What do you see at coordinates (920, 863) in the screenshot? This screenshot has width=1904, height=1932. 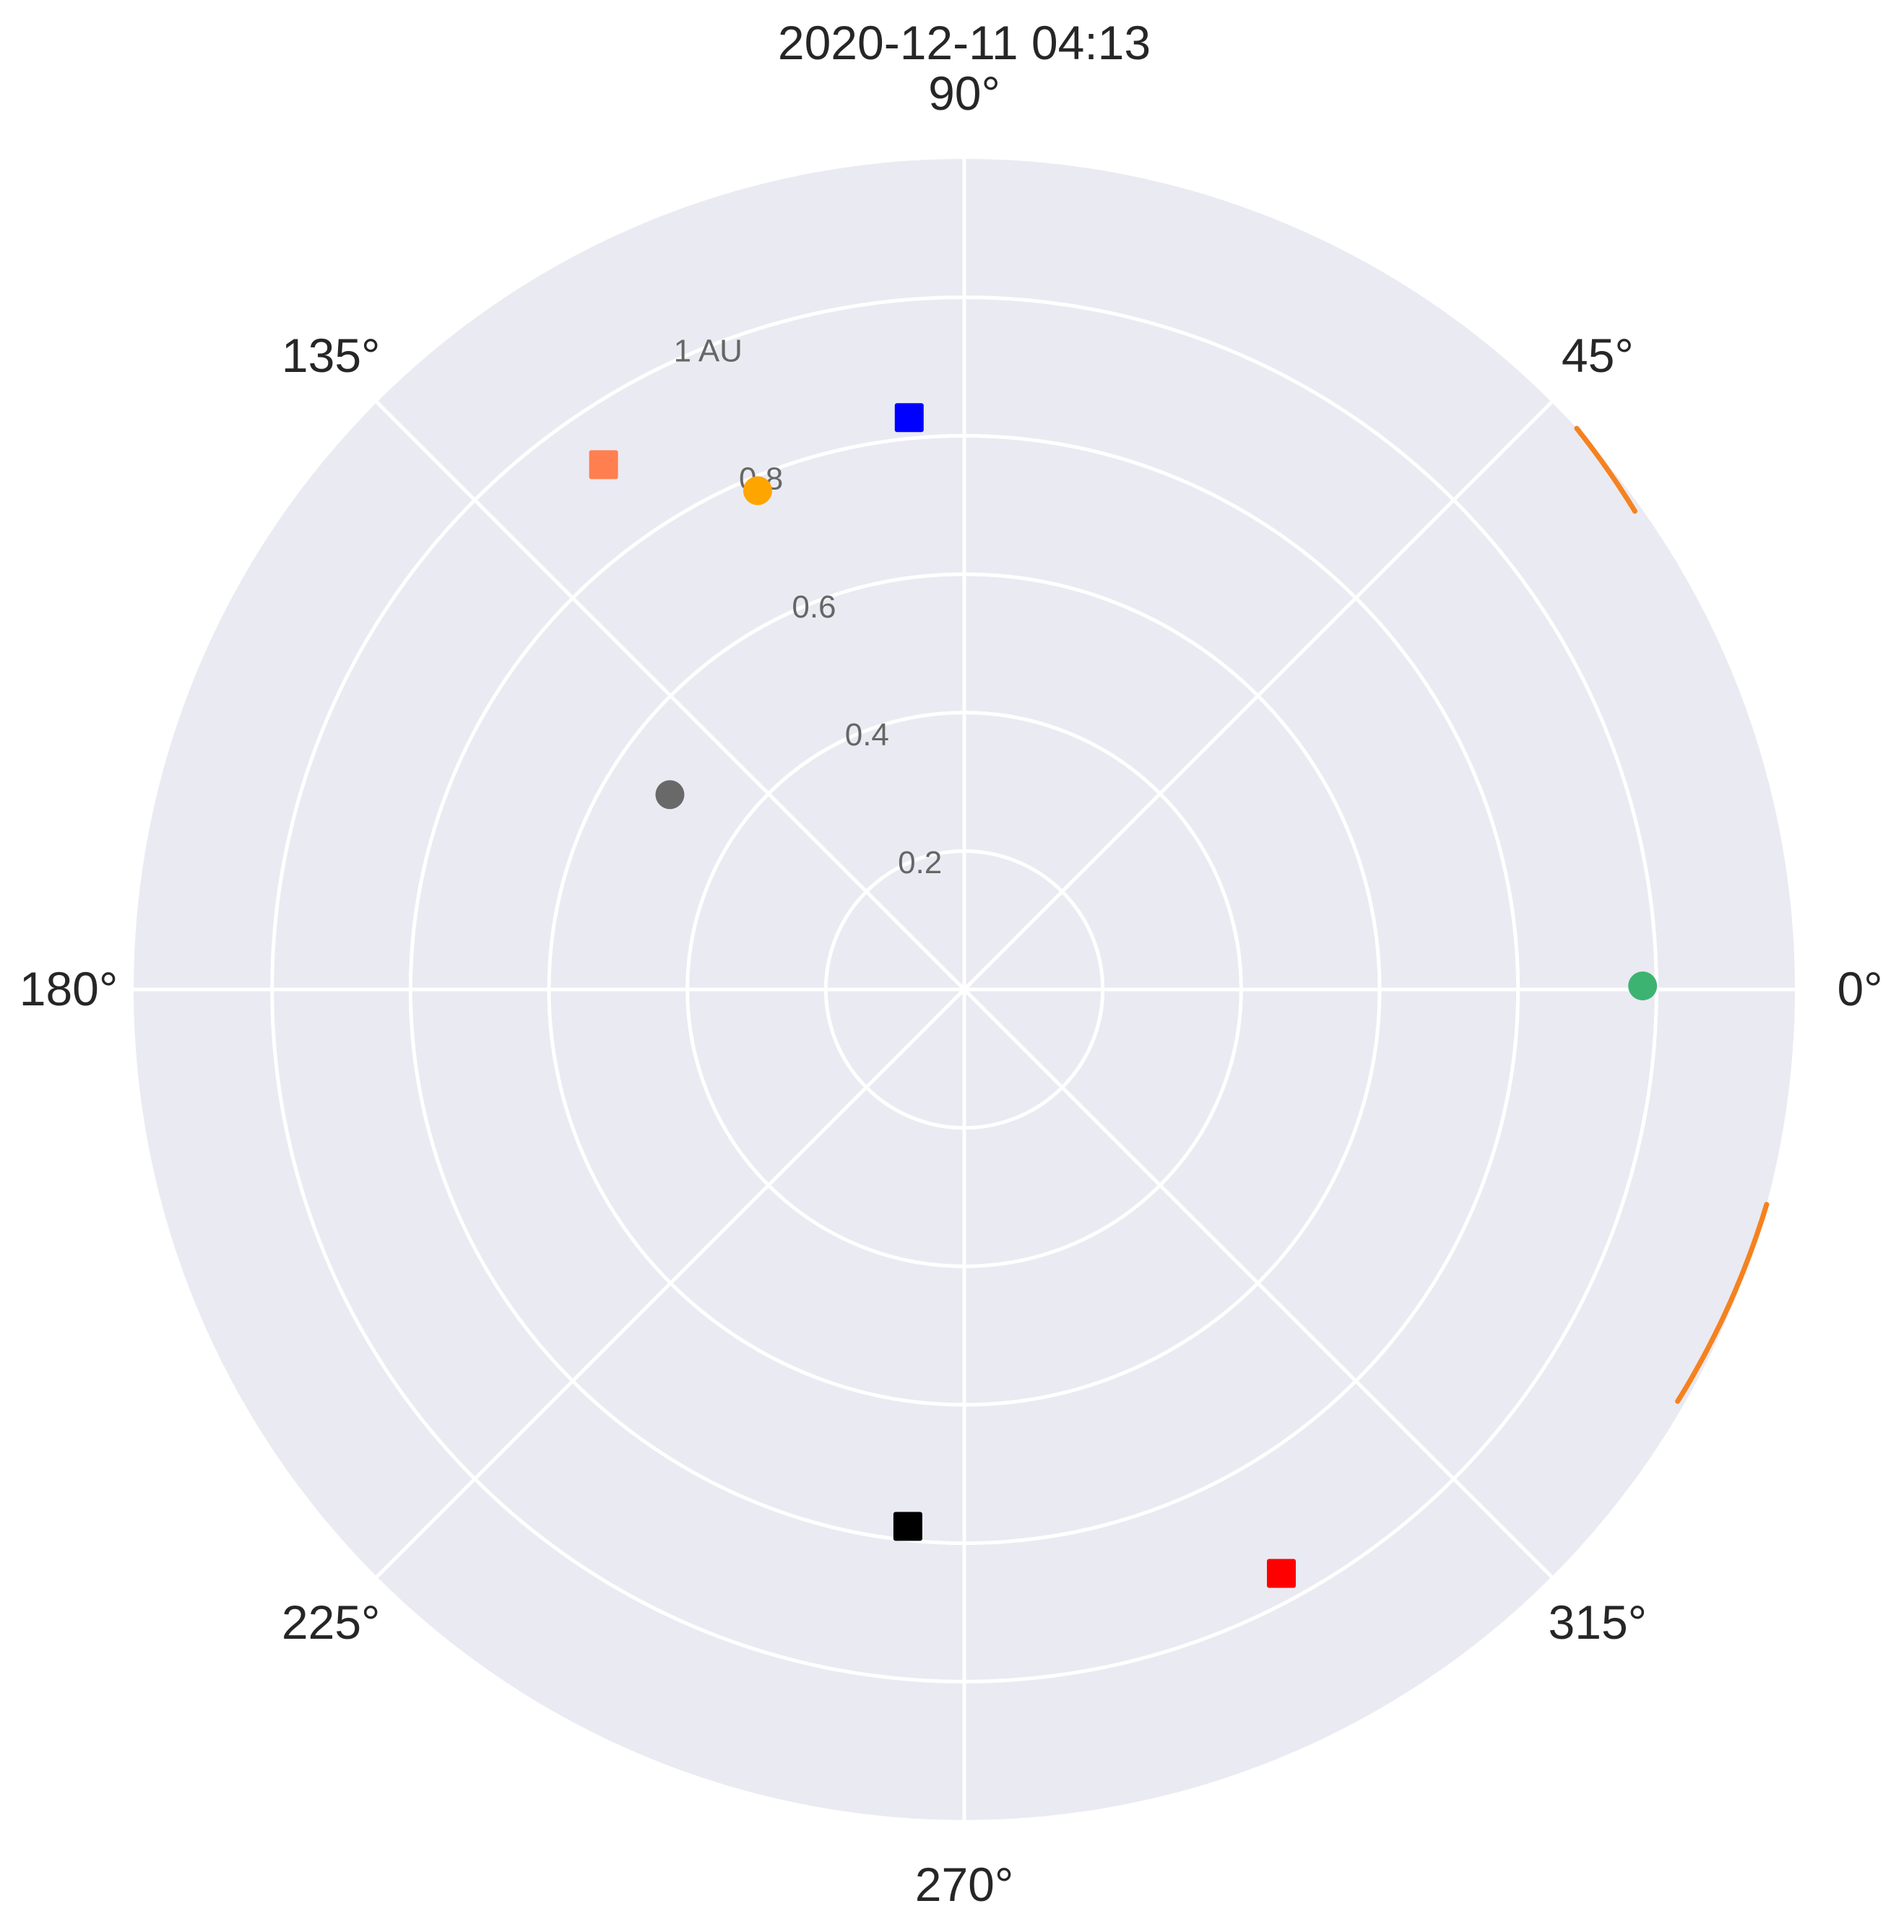 I see `radial-tick-label: 0.2` at bounding box center [920, 863].